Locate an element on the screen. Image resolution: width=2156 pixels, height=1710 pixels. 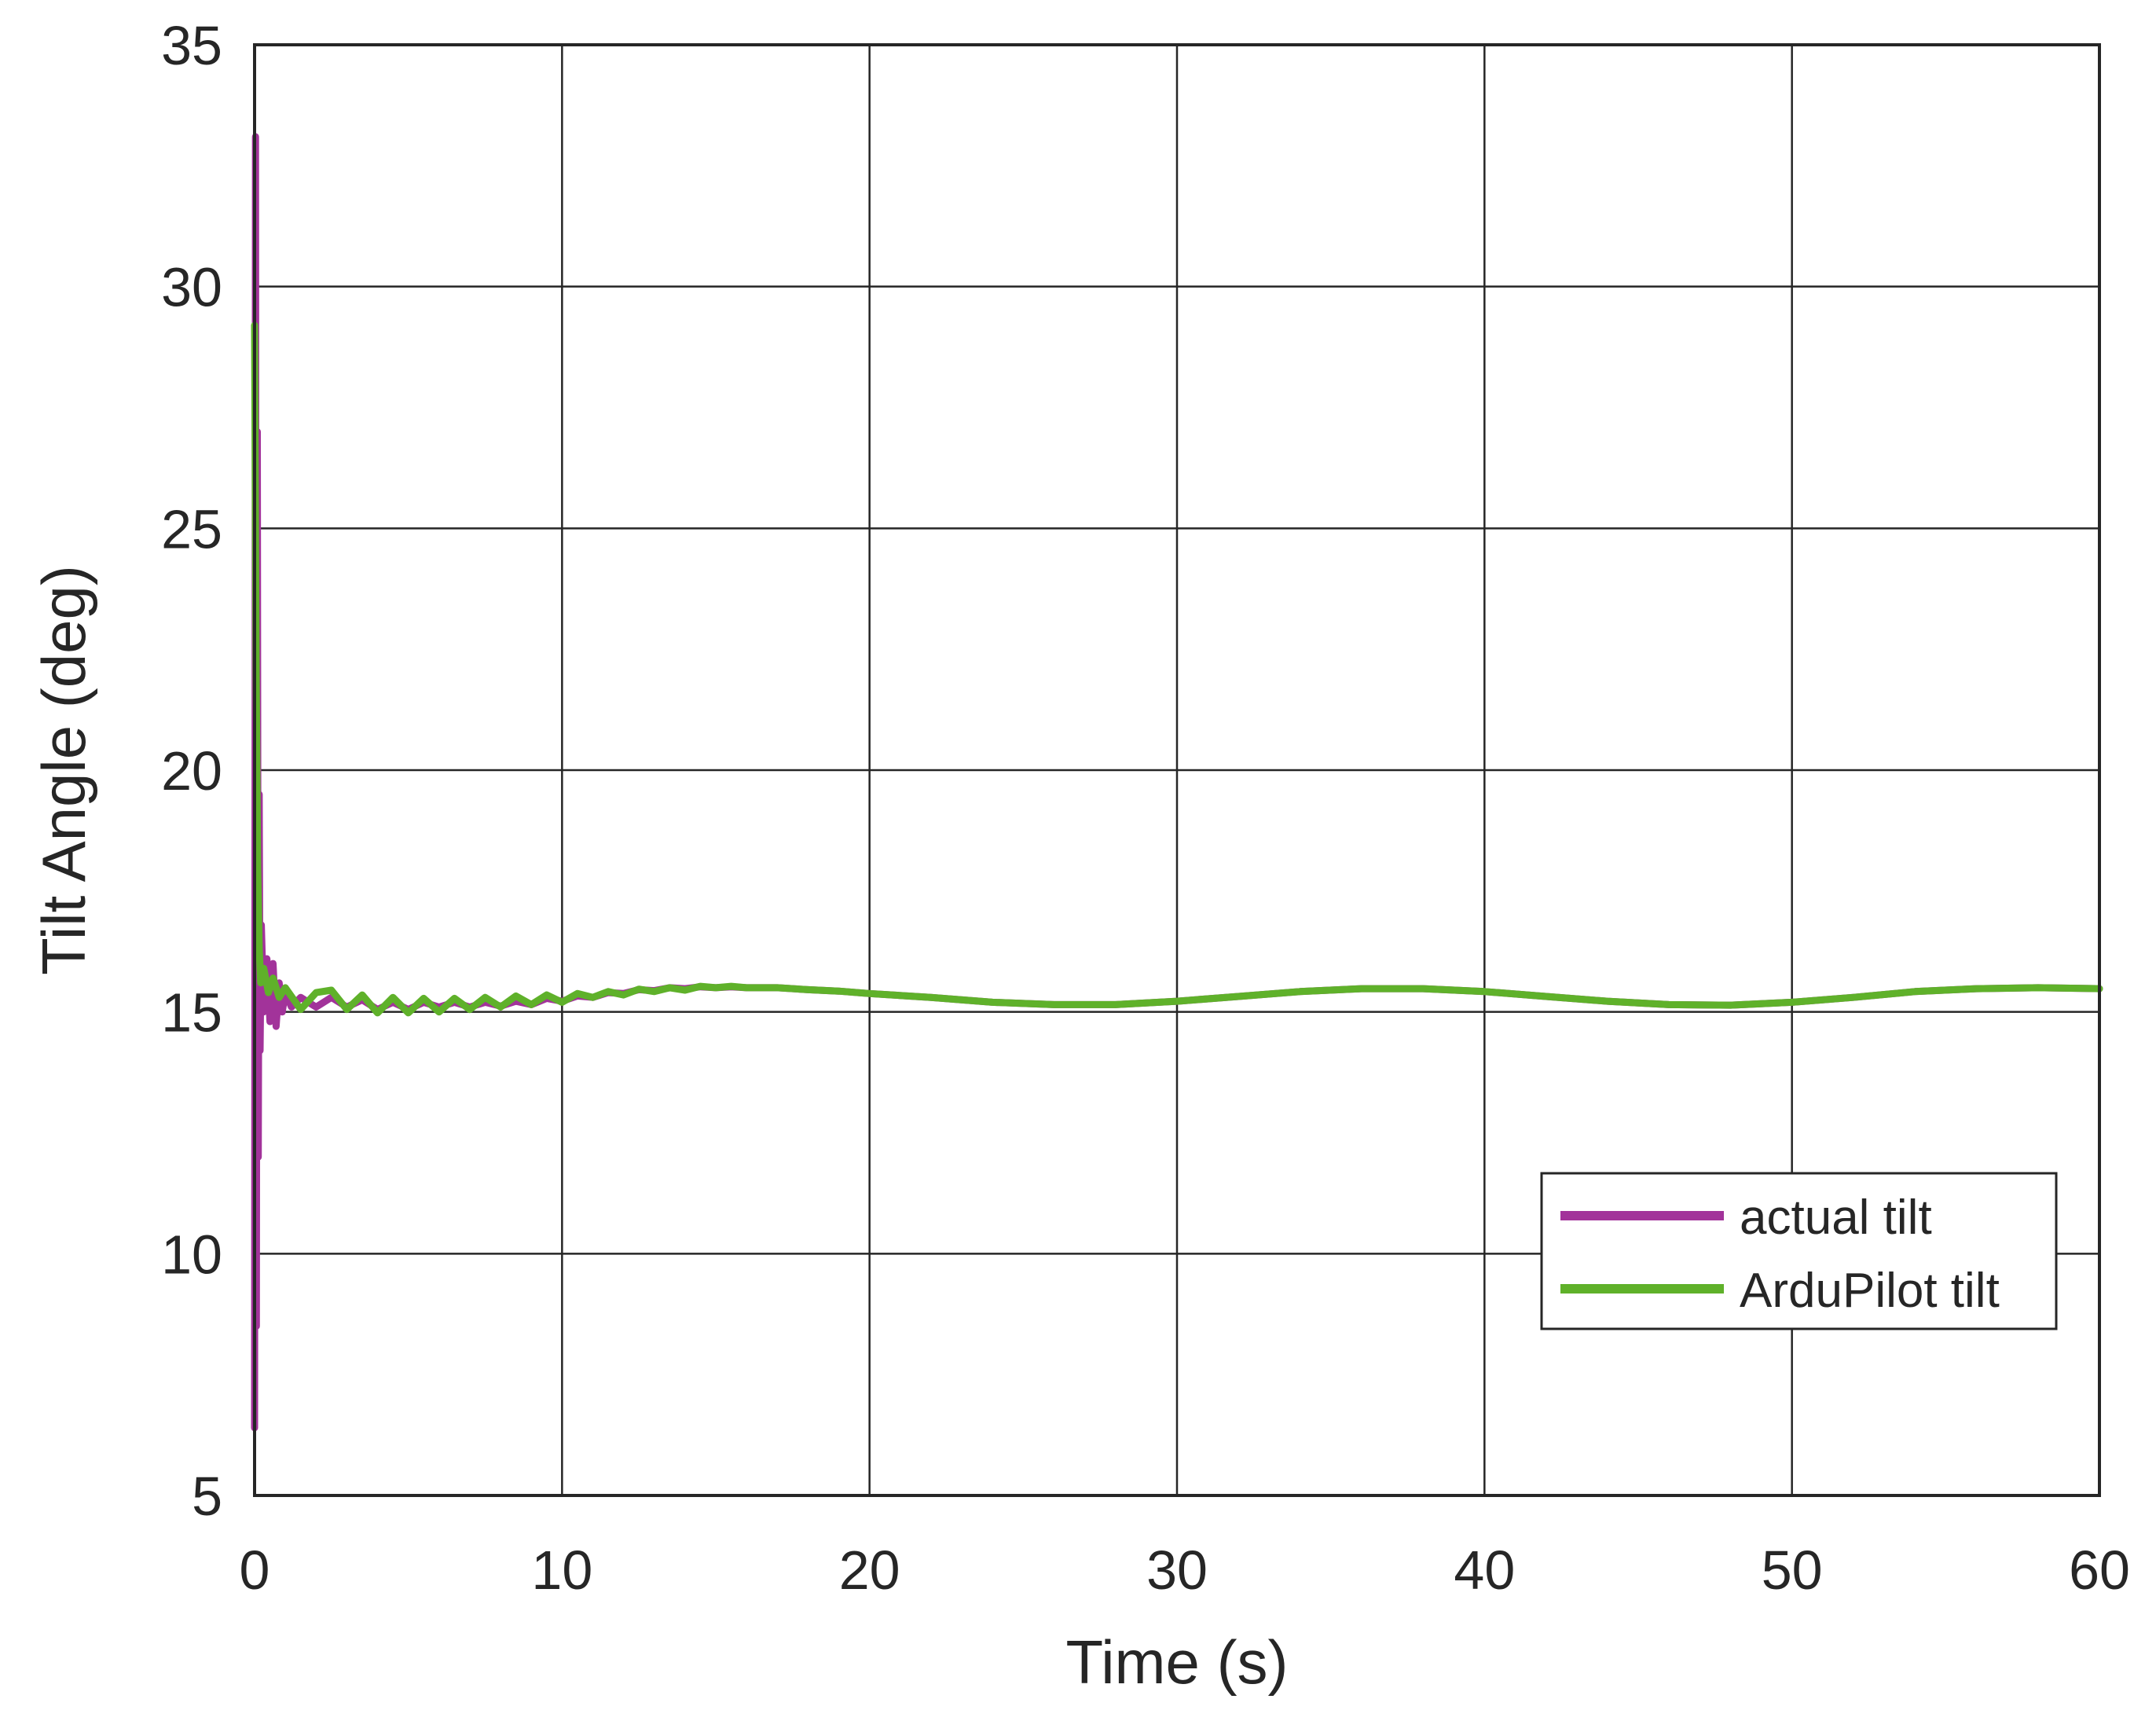
x-tick-label: 10 is located at coordinates (561, 1570).